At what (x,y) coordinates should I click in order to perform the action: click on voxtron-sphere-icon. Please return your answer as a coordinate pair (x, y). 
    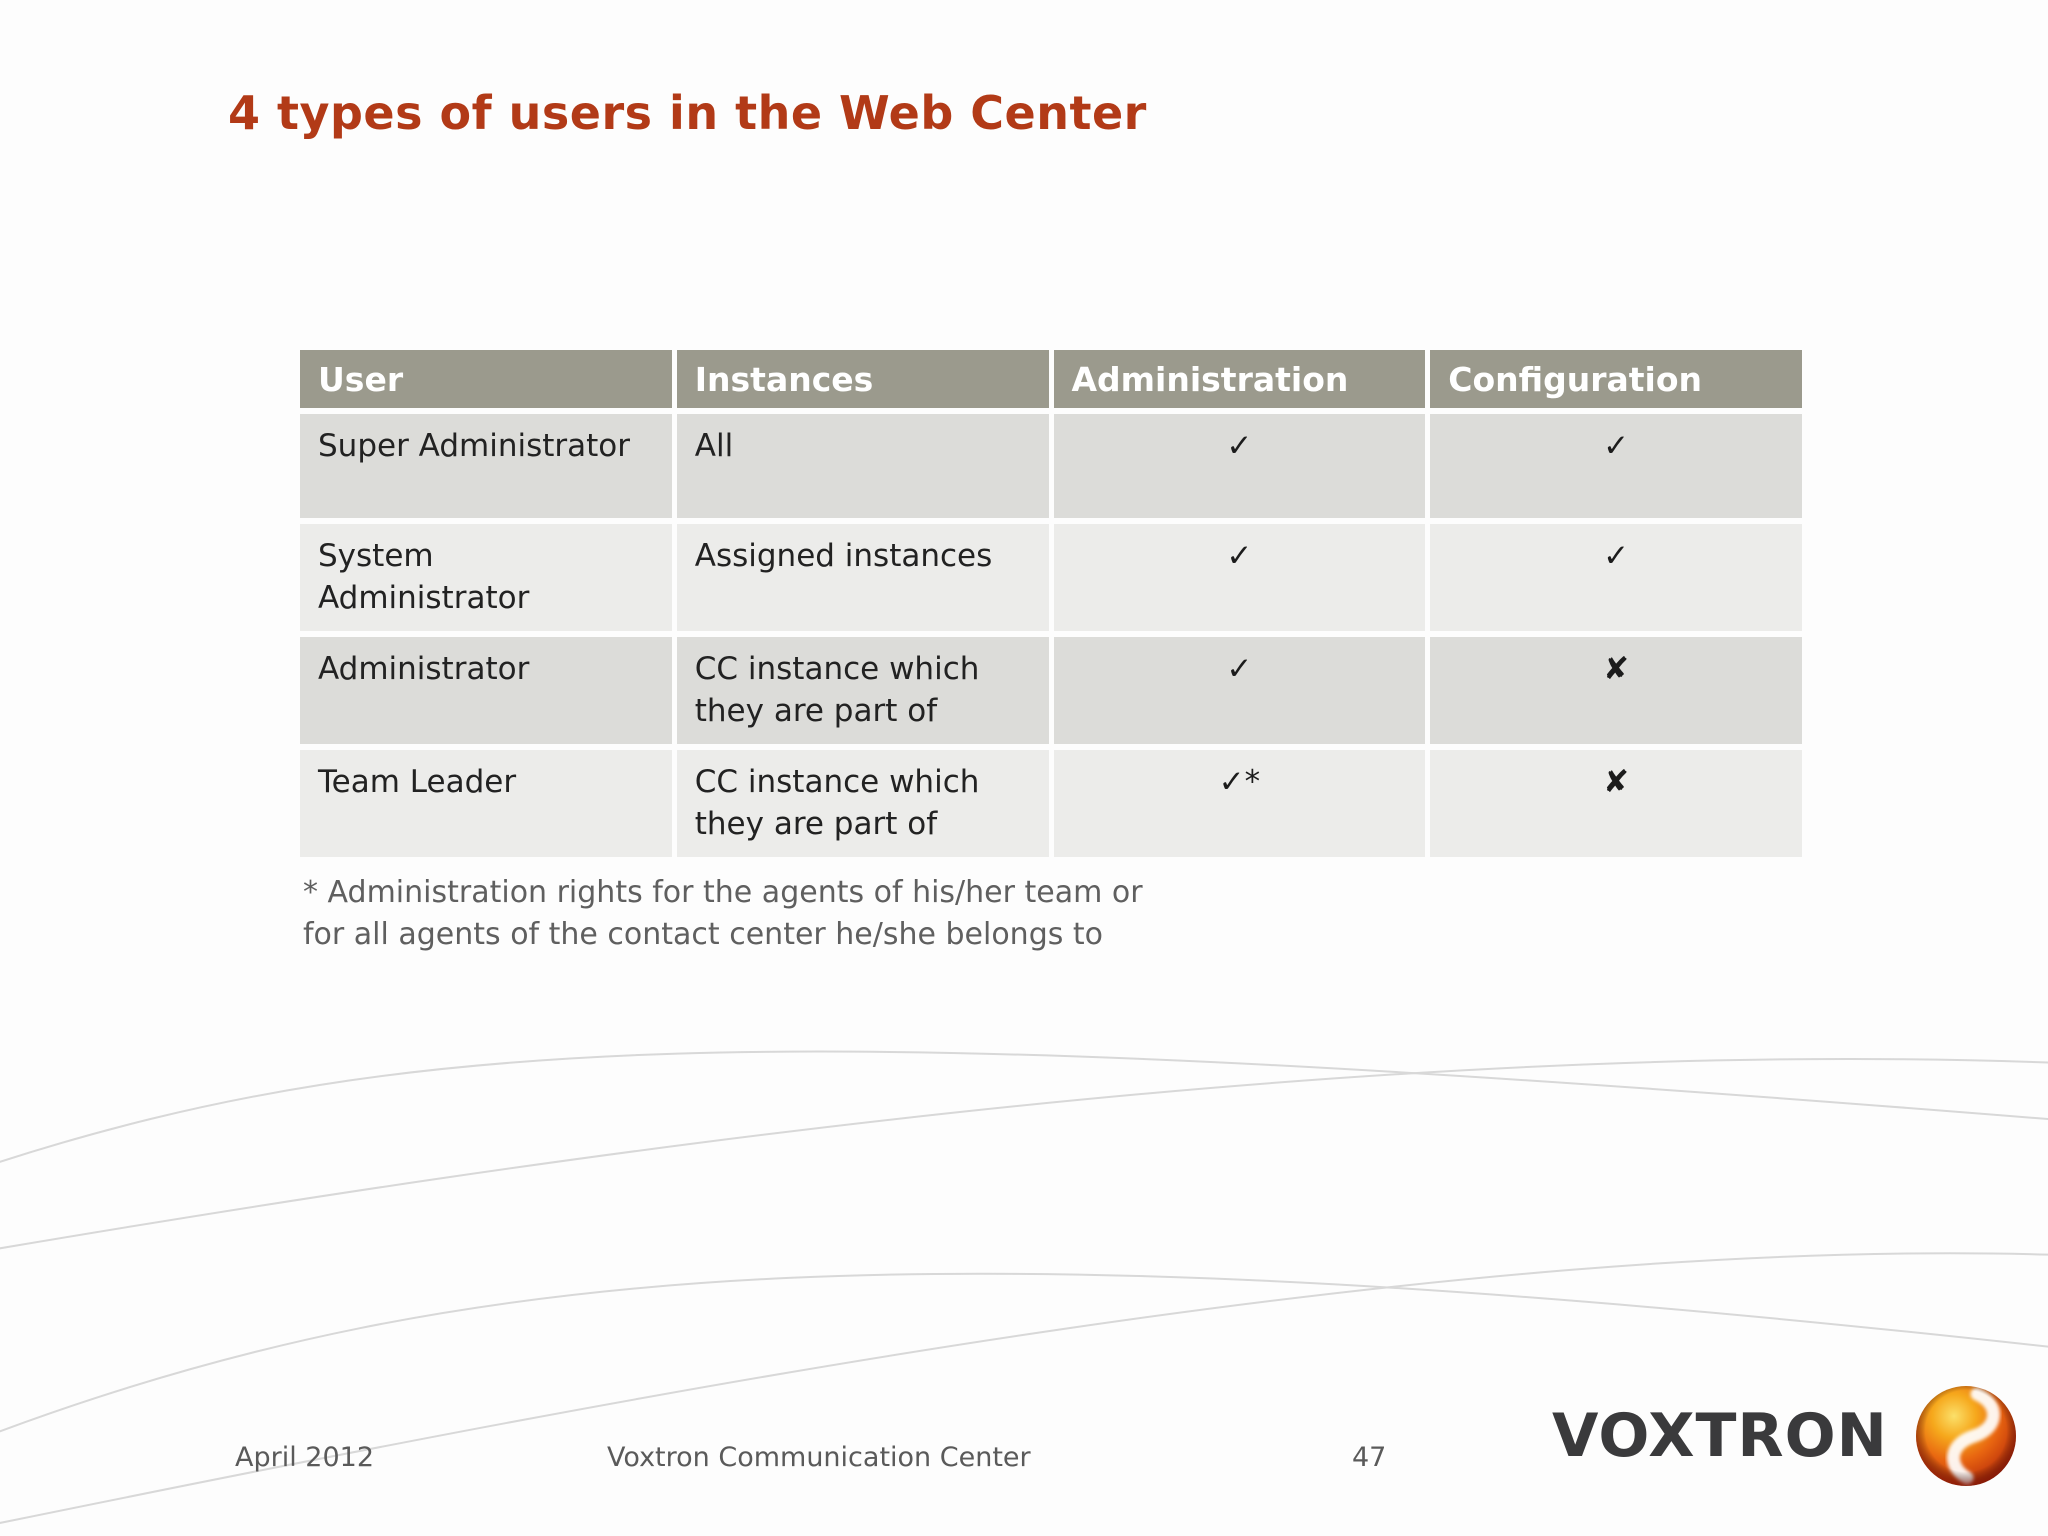
    Looking at the image, I should click on (1965, 1436).